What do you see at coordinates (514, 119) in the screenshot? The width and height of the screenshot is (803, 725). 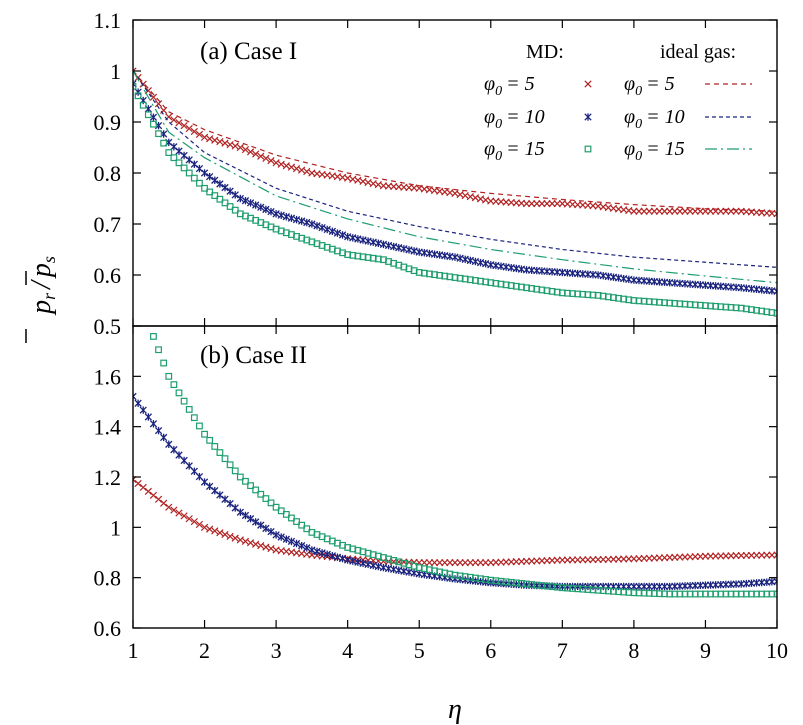 I see `legend-md-label-1: φ0 = 10` at bounding box center [514, 119].